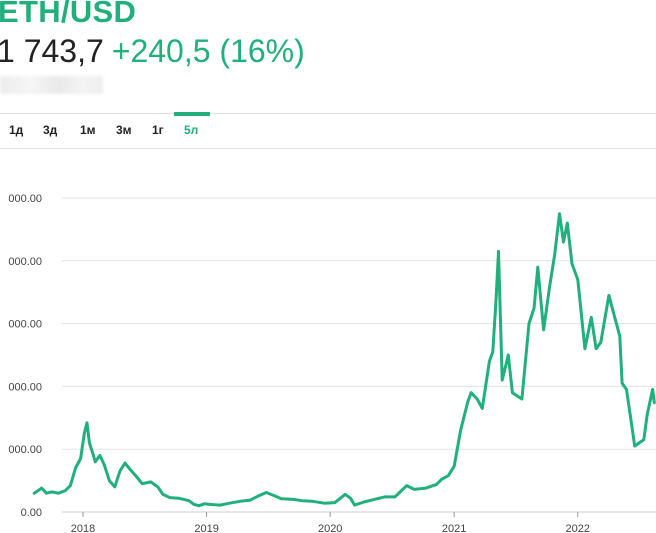 The width and height of the screenshot is (656, 533). Describe the element at coordinates (52, 51) in the screenshot. I see `current-price: 1 743,7` at that location.